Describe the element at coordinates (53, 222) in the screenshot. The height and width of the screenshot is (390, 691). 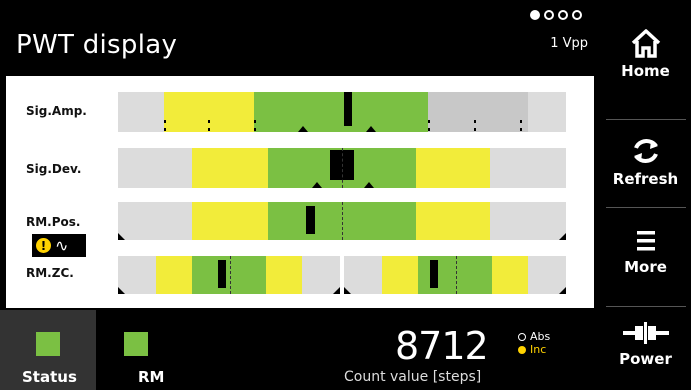
I see `row-label-rm-pos: RM.Pos.` at that location.